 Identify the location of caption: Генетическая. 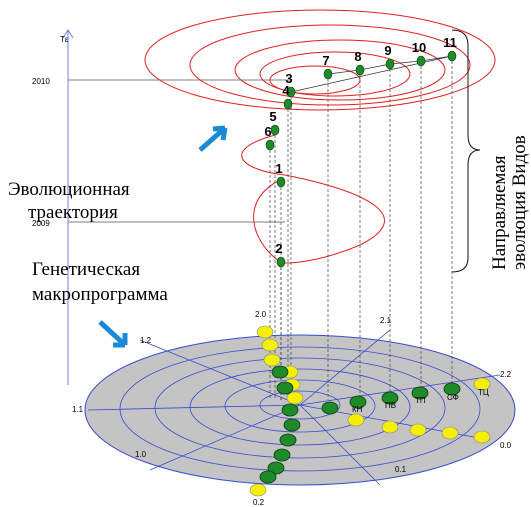
(86, 269).